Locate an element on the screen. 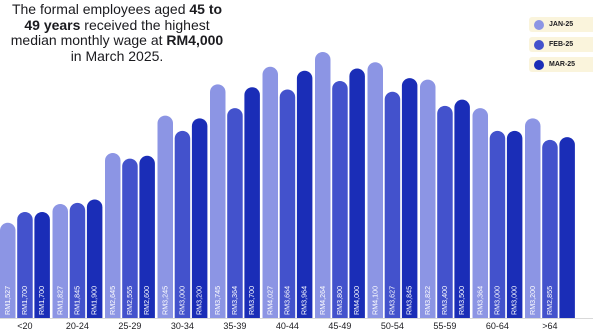 Image resolution: width=593 pixels, height=331 pixels. legend-item-jan: JAN-25 is located at coordinates (561, 24).